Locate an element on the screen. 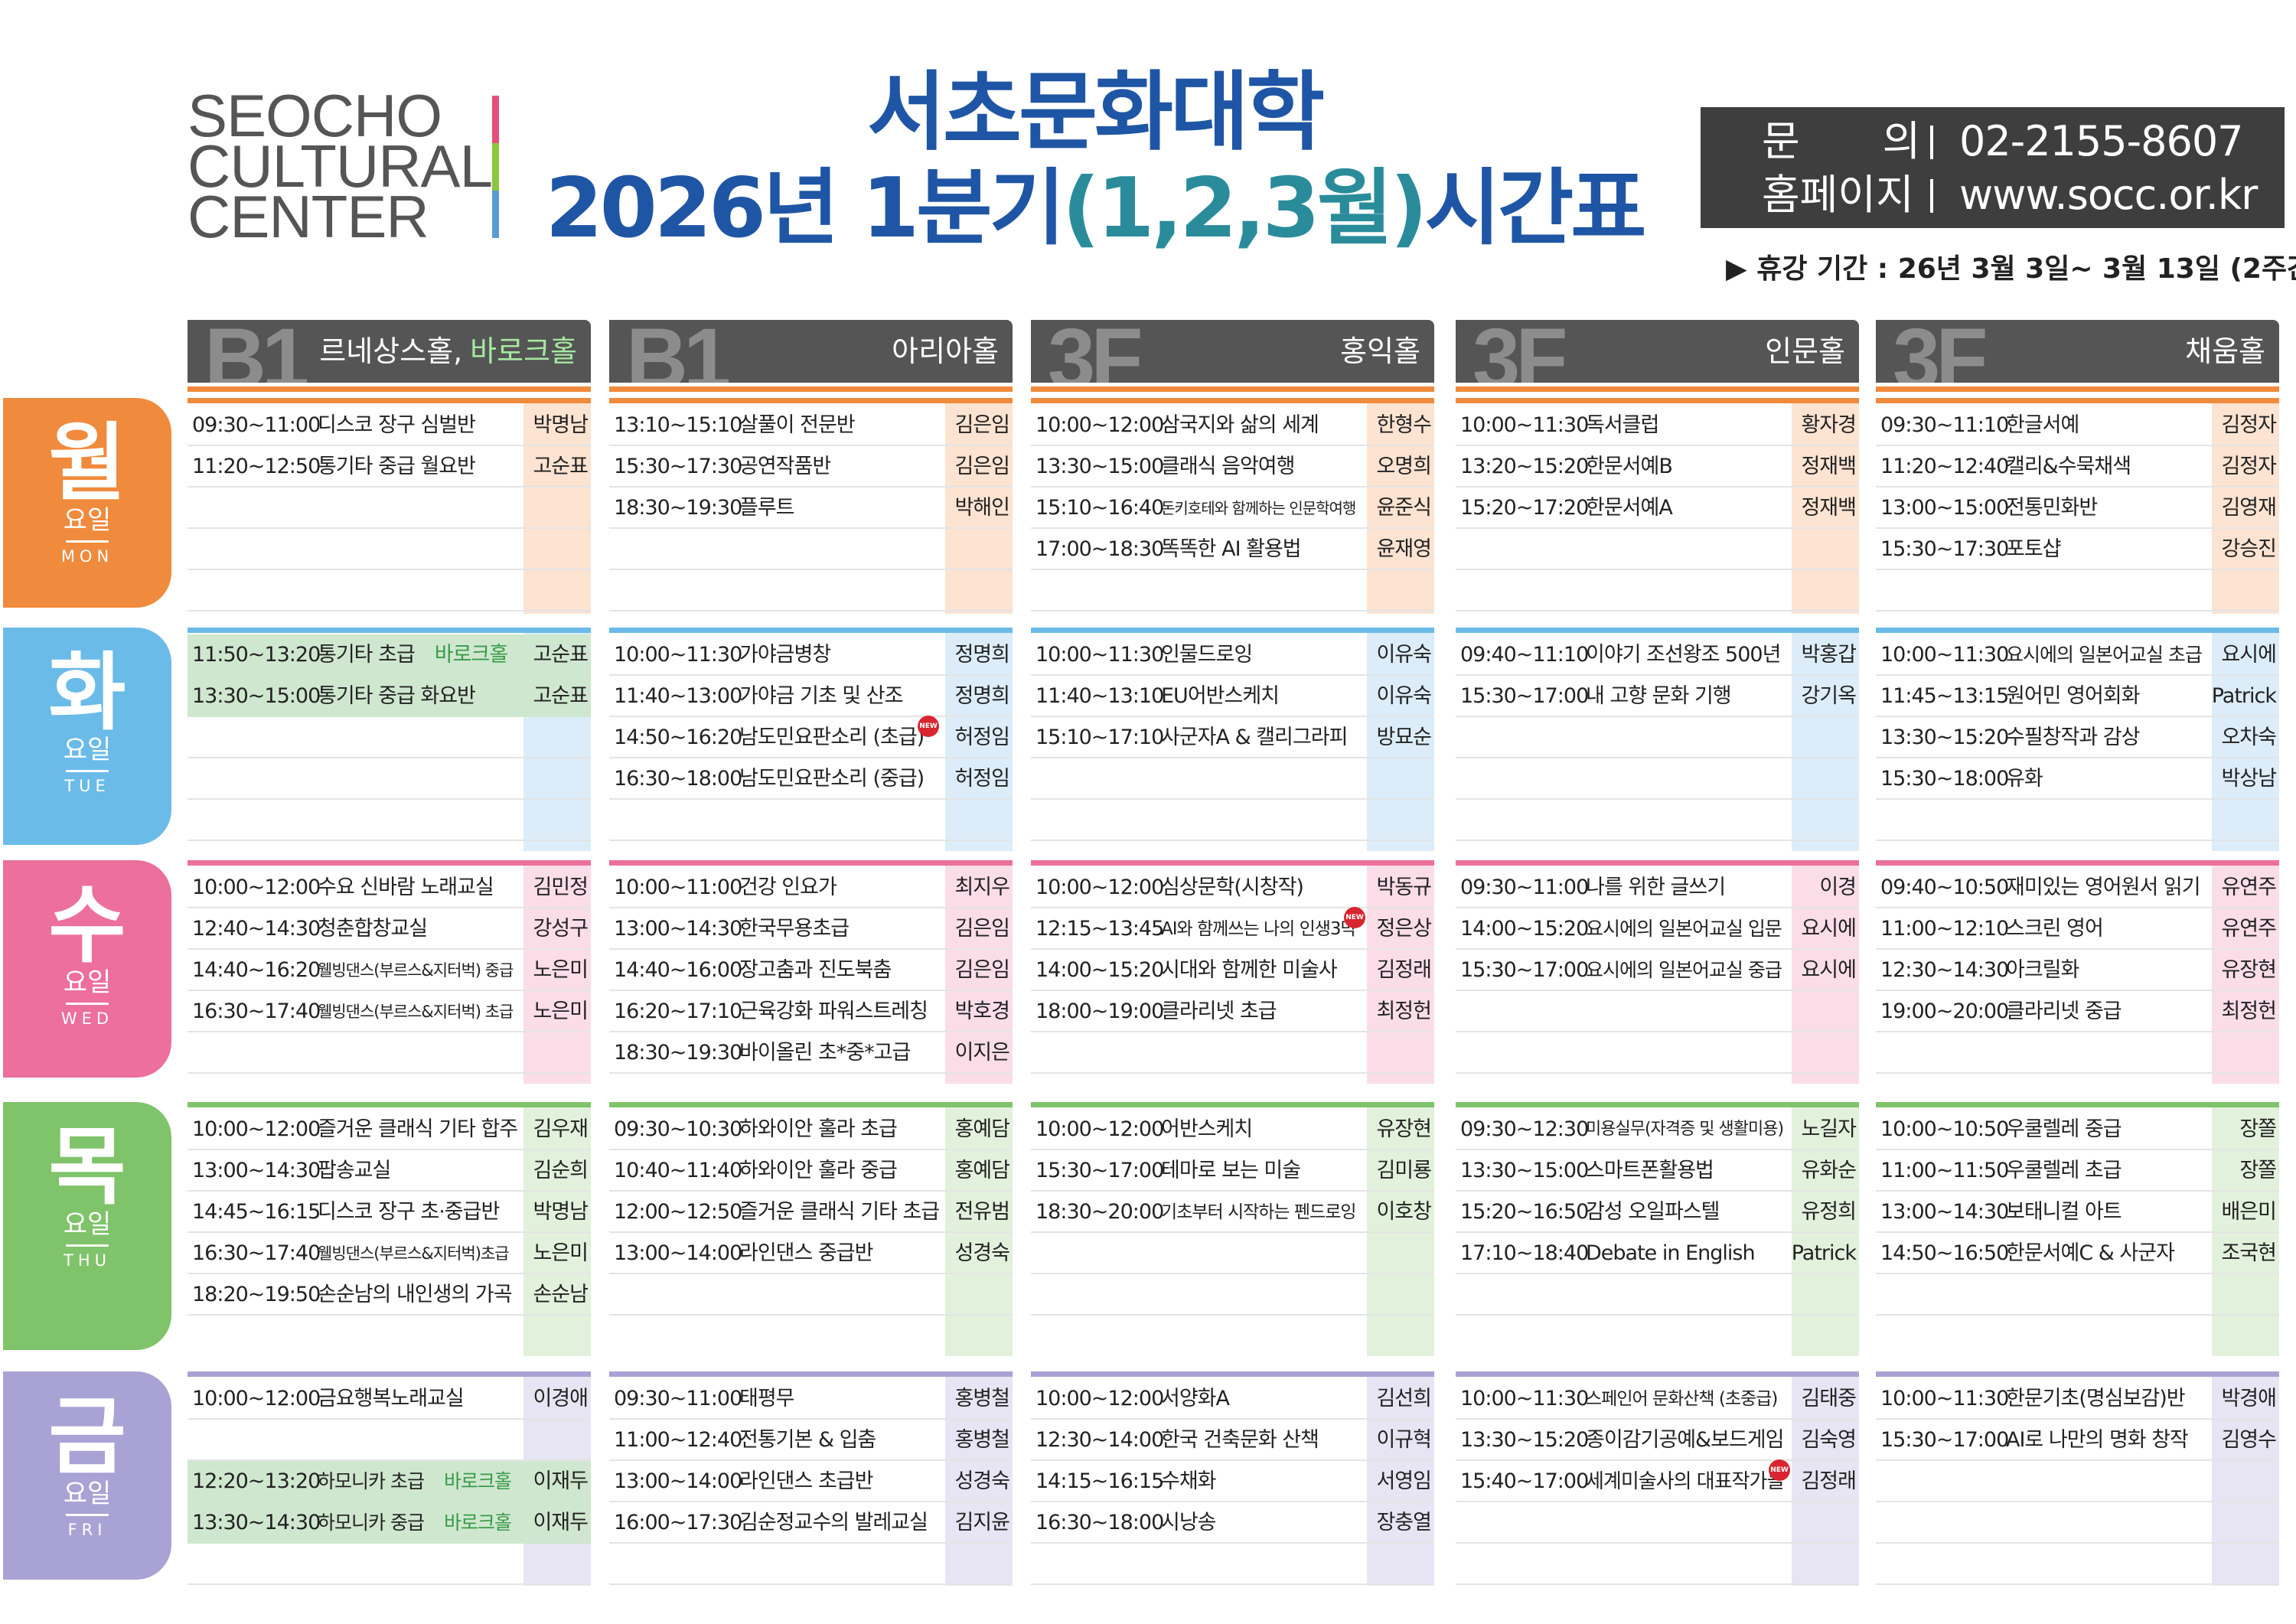  room-underline is located at coordinates (1232, 389).